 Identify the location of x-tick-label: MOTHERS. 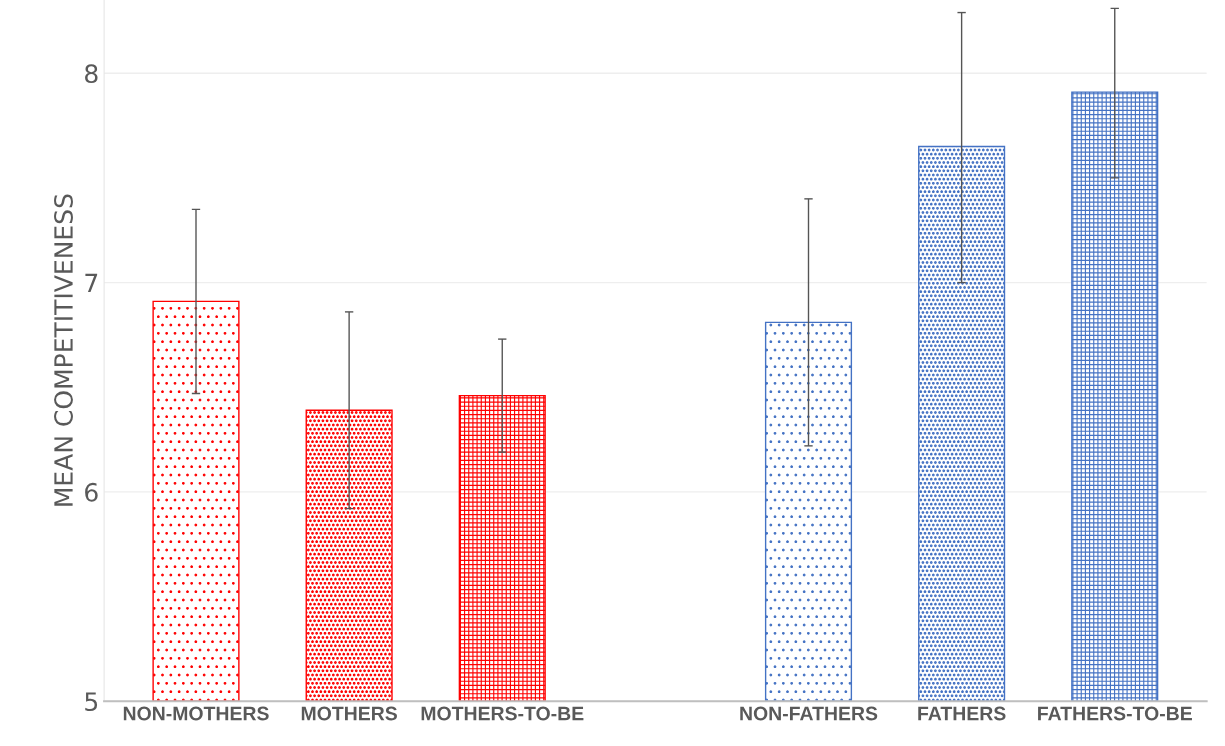
(349, 713).